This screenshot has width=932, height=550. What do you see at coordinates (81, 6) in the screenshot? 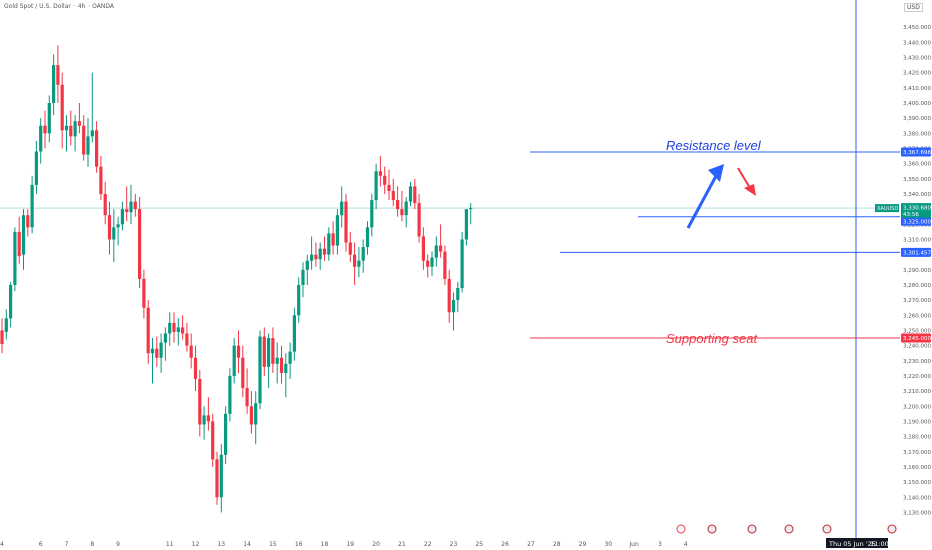
I see `interval: 4h` at bounding box center [81, 6].